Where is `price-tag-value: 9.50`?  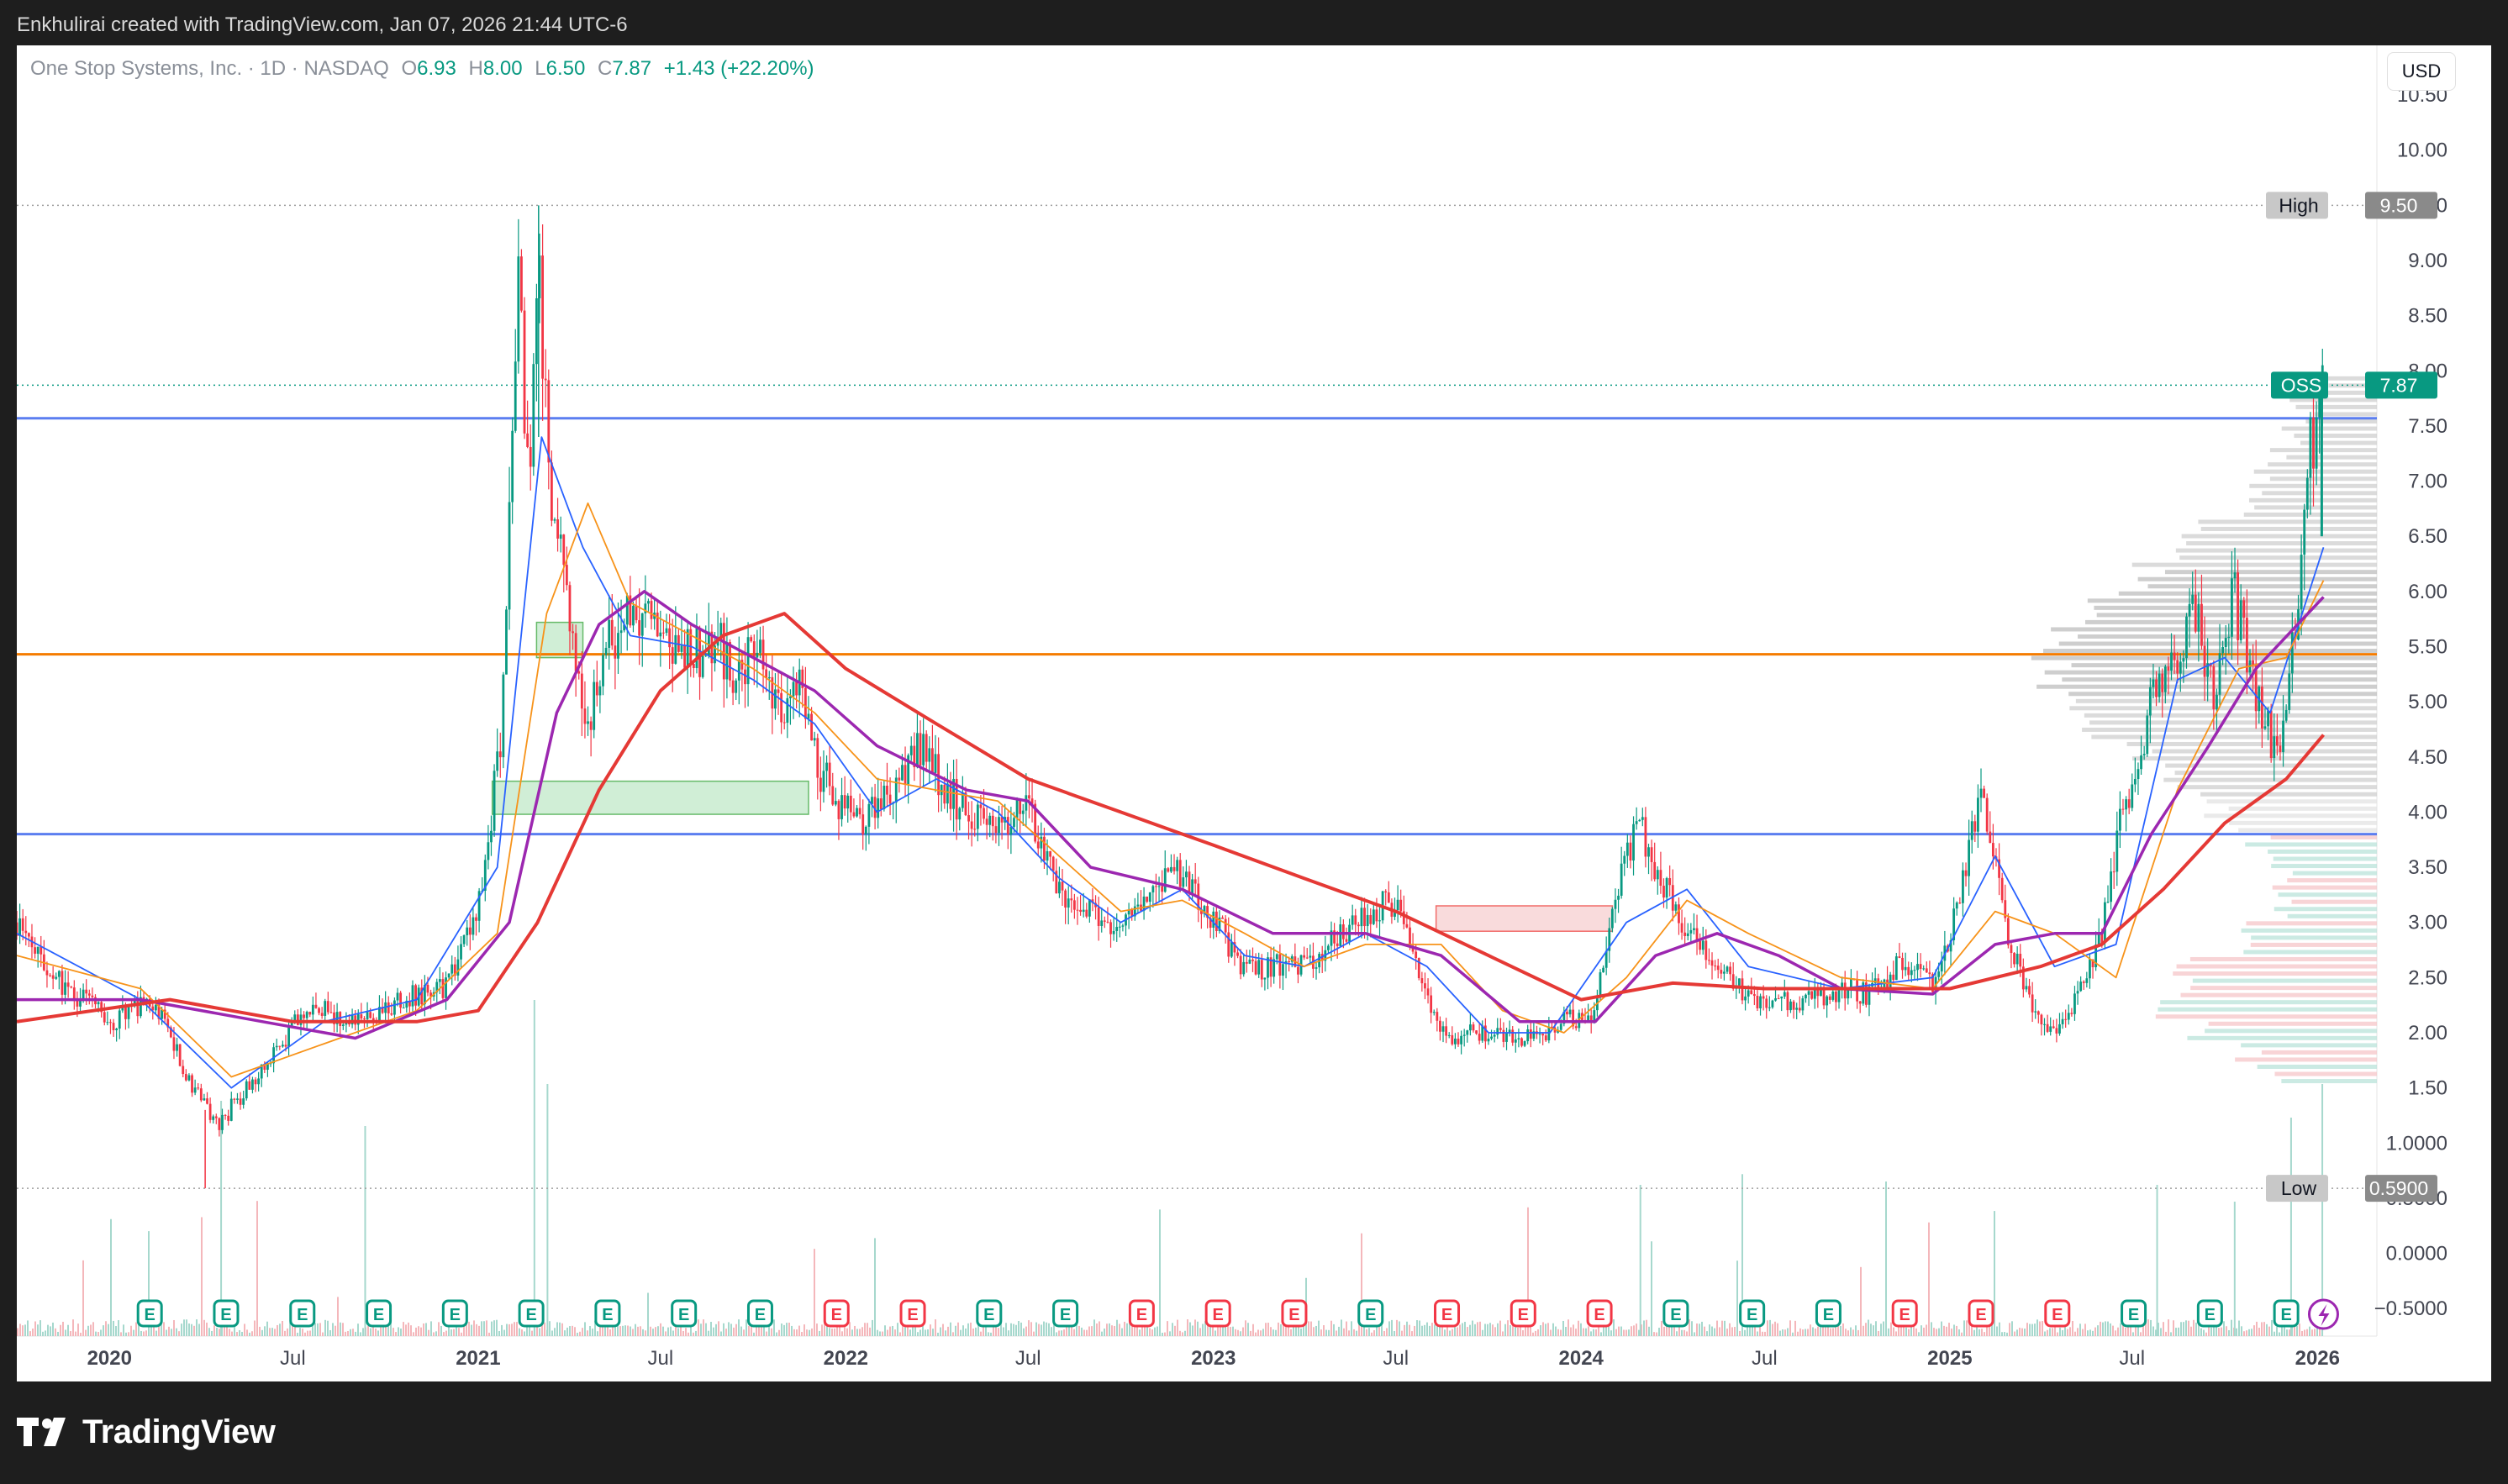 price-tag-value: 9.50 is located at coordinates (2399, 205).